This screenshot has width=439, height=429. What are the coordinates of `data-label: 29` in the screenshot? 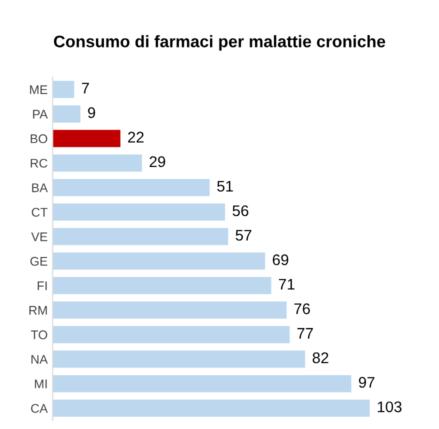 It's located at (158, 162).